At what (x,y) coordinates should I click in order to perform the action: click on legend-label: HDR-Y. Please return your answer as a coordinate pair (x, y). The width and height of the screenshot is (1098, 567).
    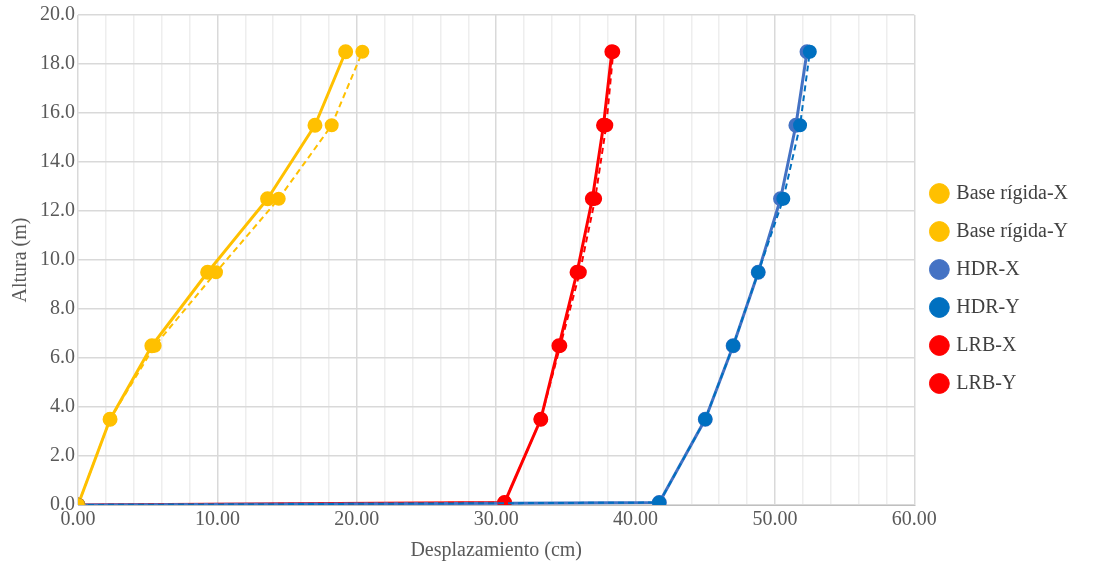
    Looking at the image, I should click on (988, 305).